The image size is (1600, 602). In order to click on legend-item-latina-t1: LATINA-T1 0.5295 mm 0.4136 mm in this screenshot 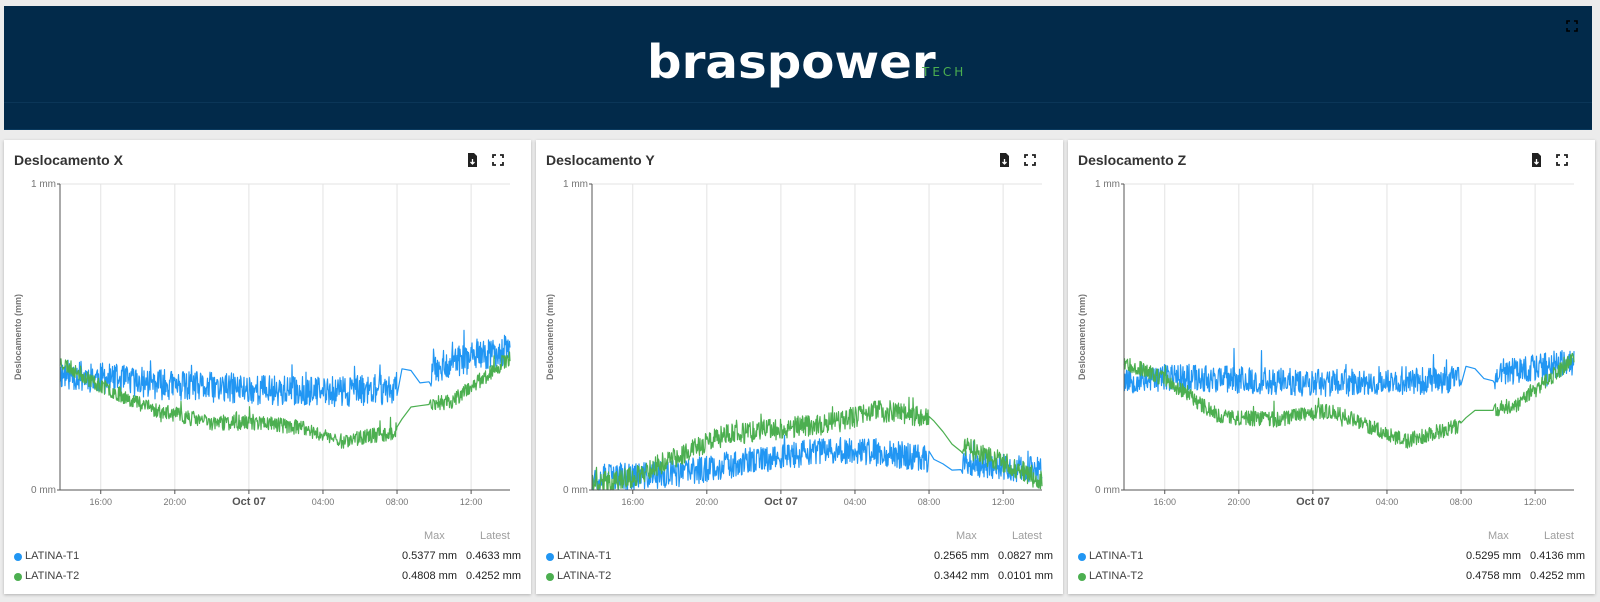, I will do `click(1331, 557)`.